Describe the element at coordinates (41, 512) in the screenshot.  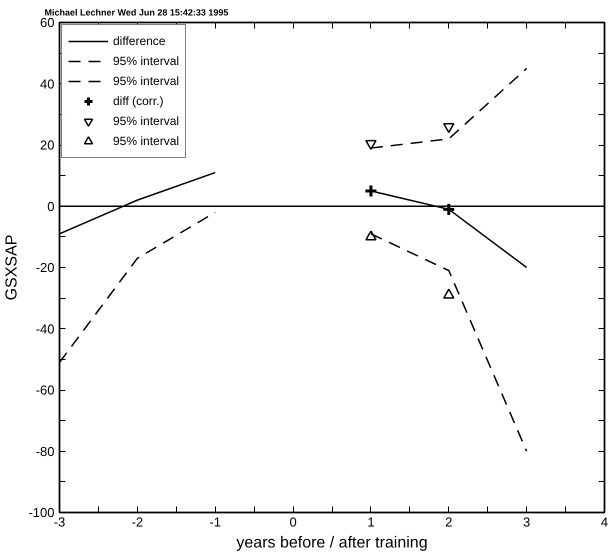
I see `y-tick-label: -100` at that location.